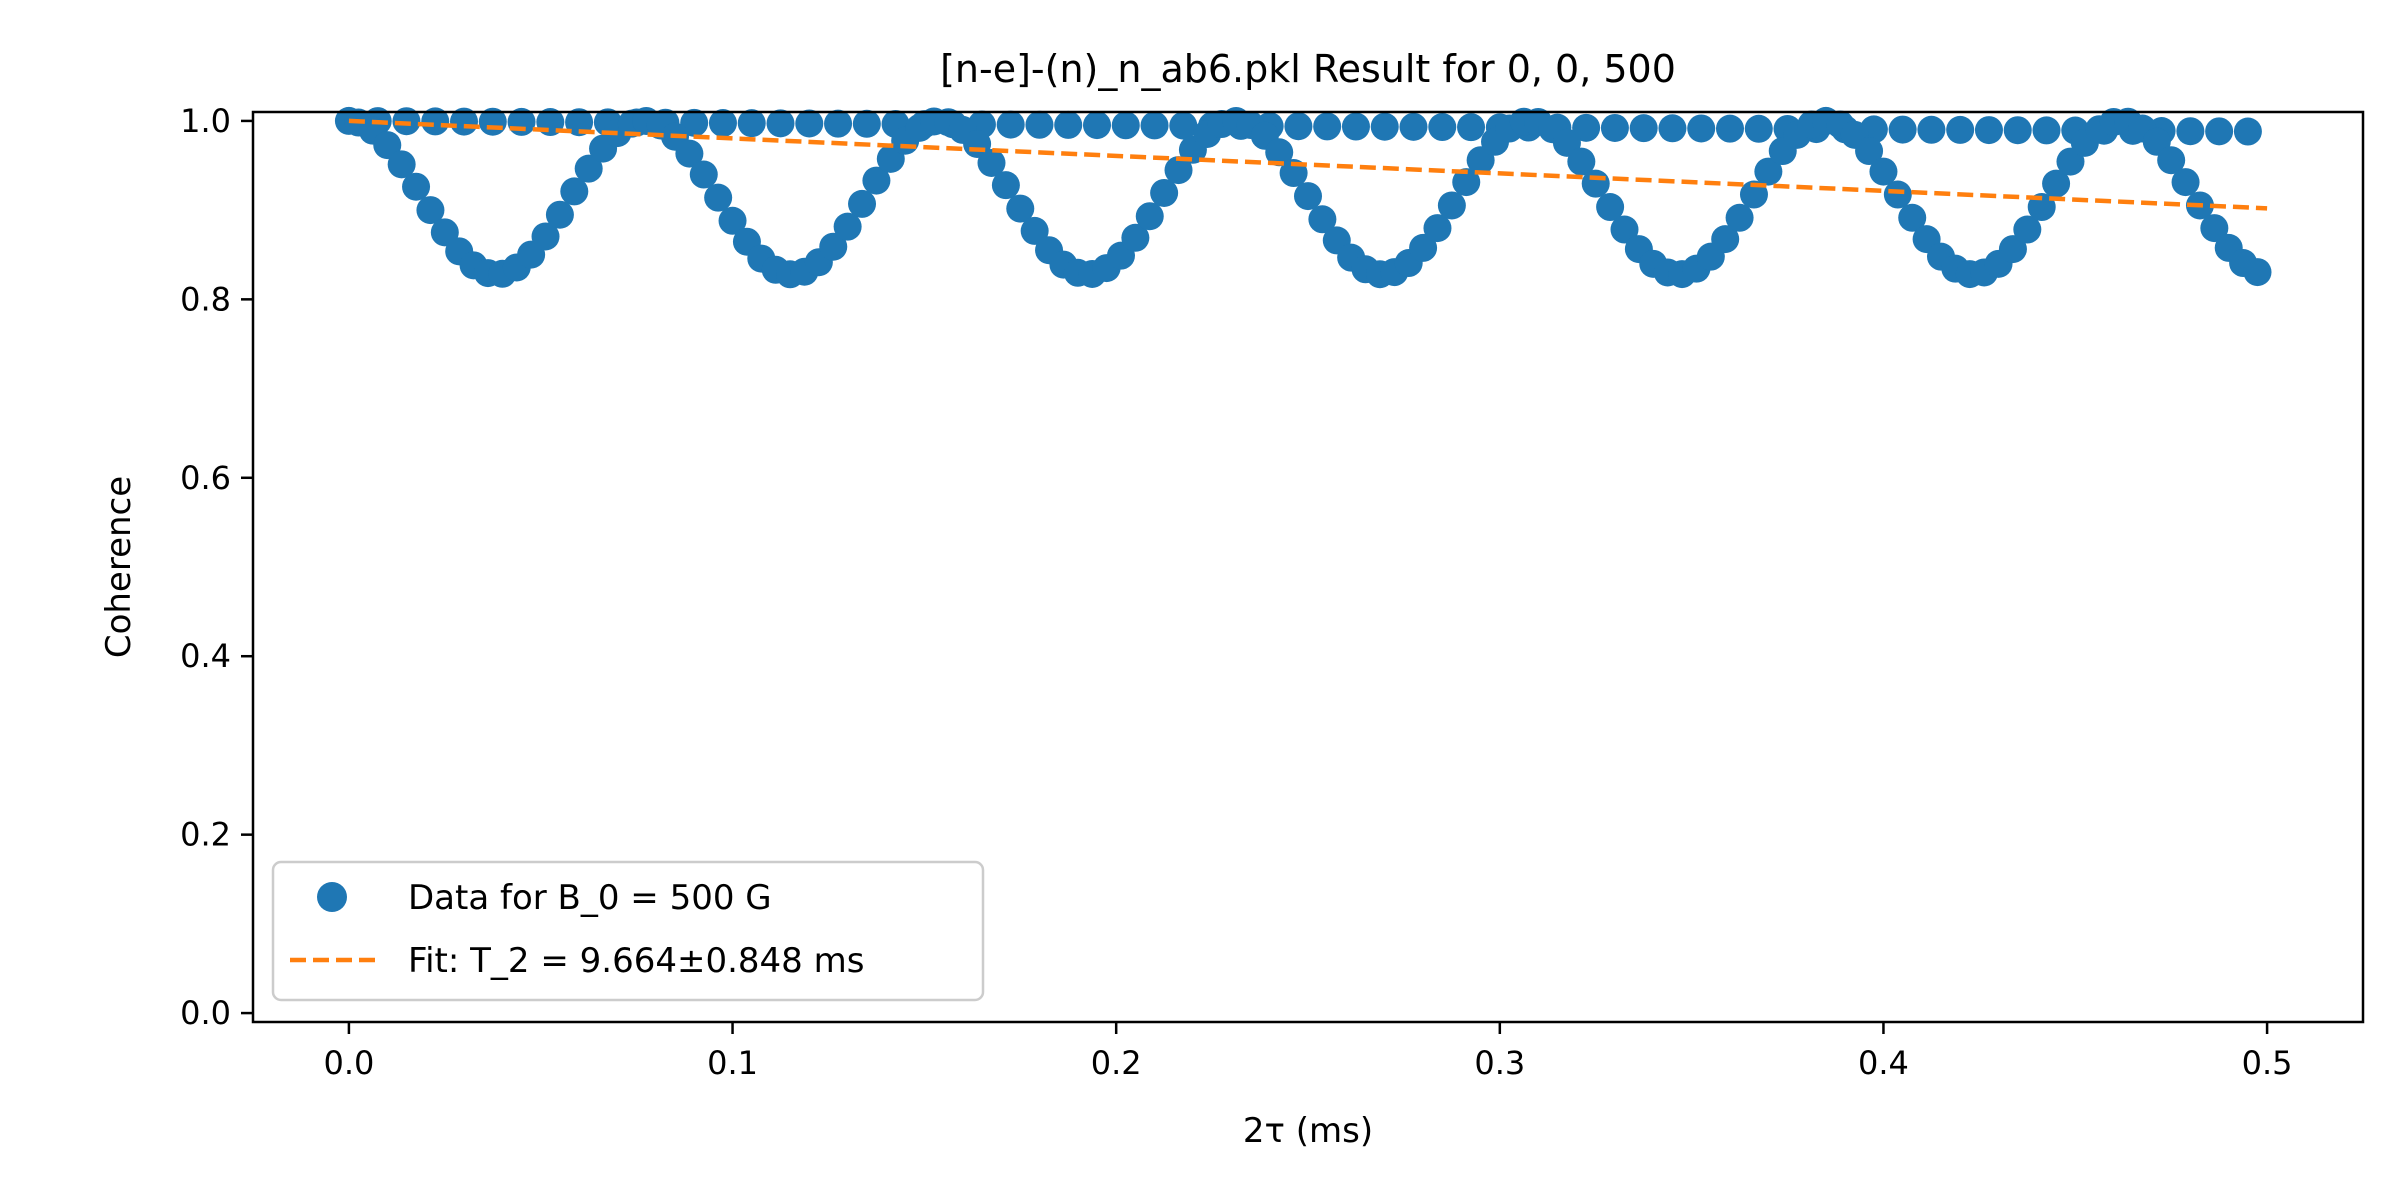 The image size is (2400, 1200). I want to click on legend-box, so click(628, 931).